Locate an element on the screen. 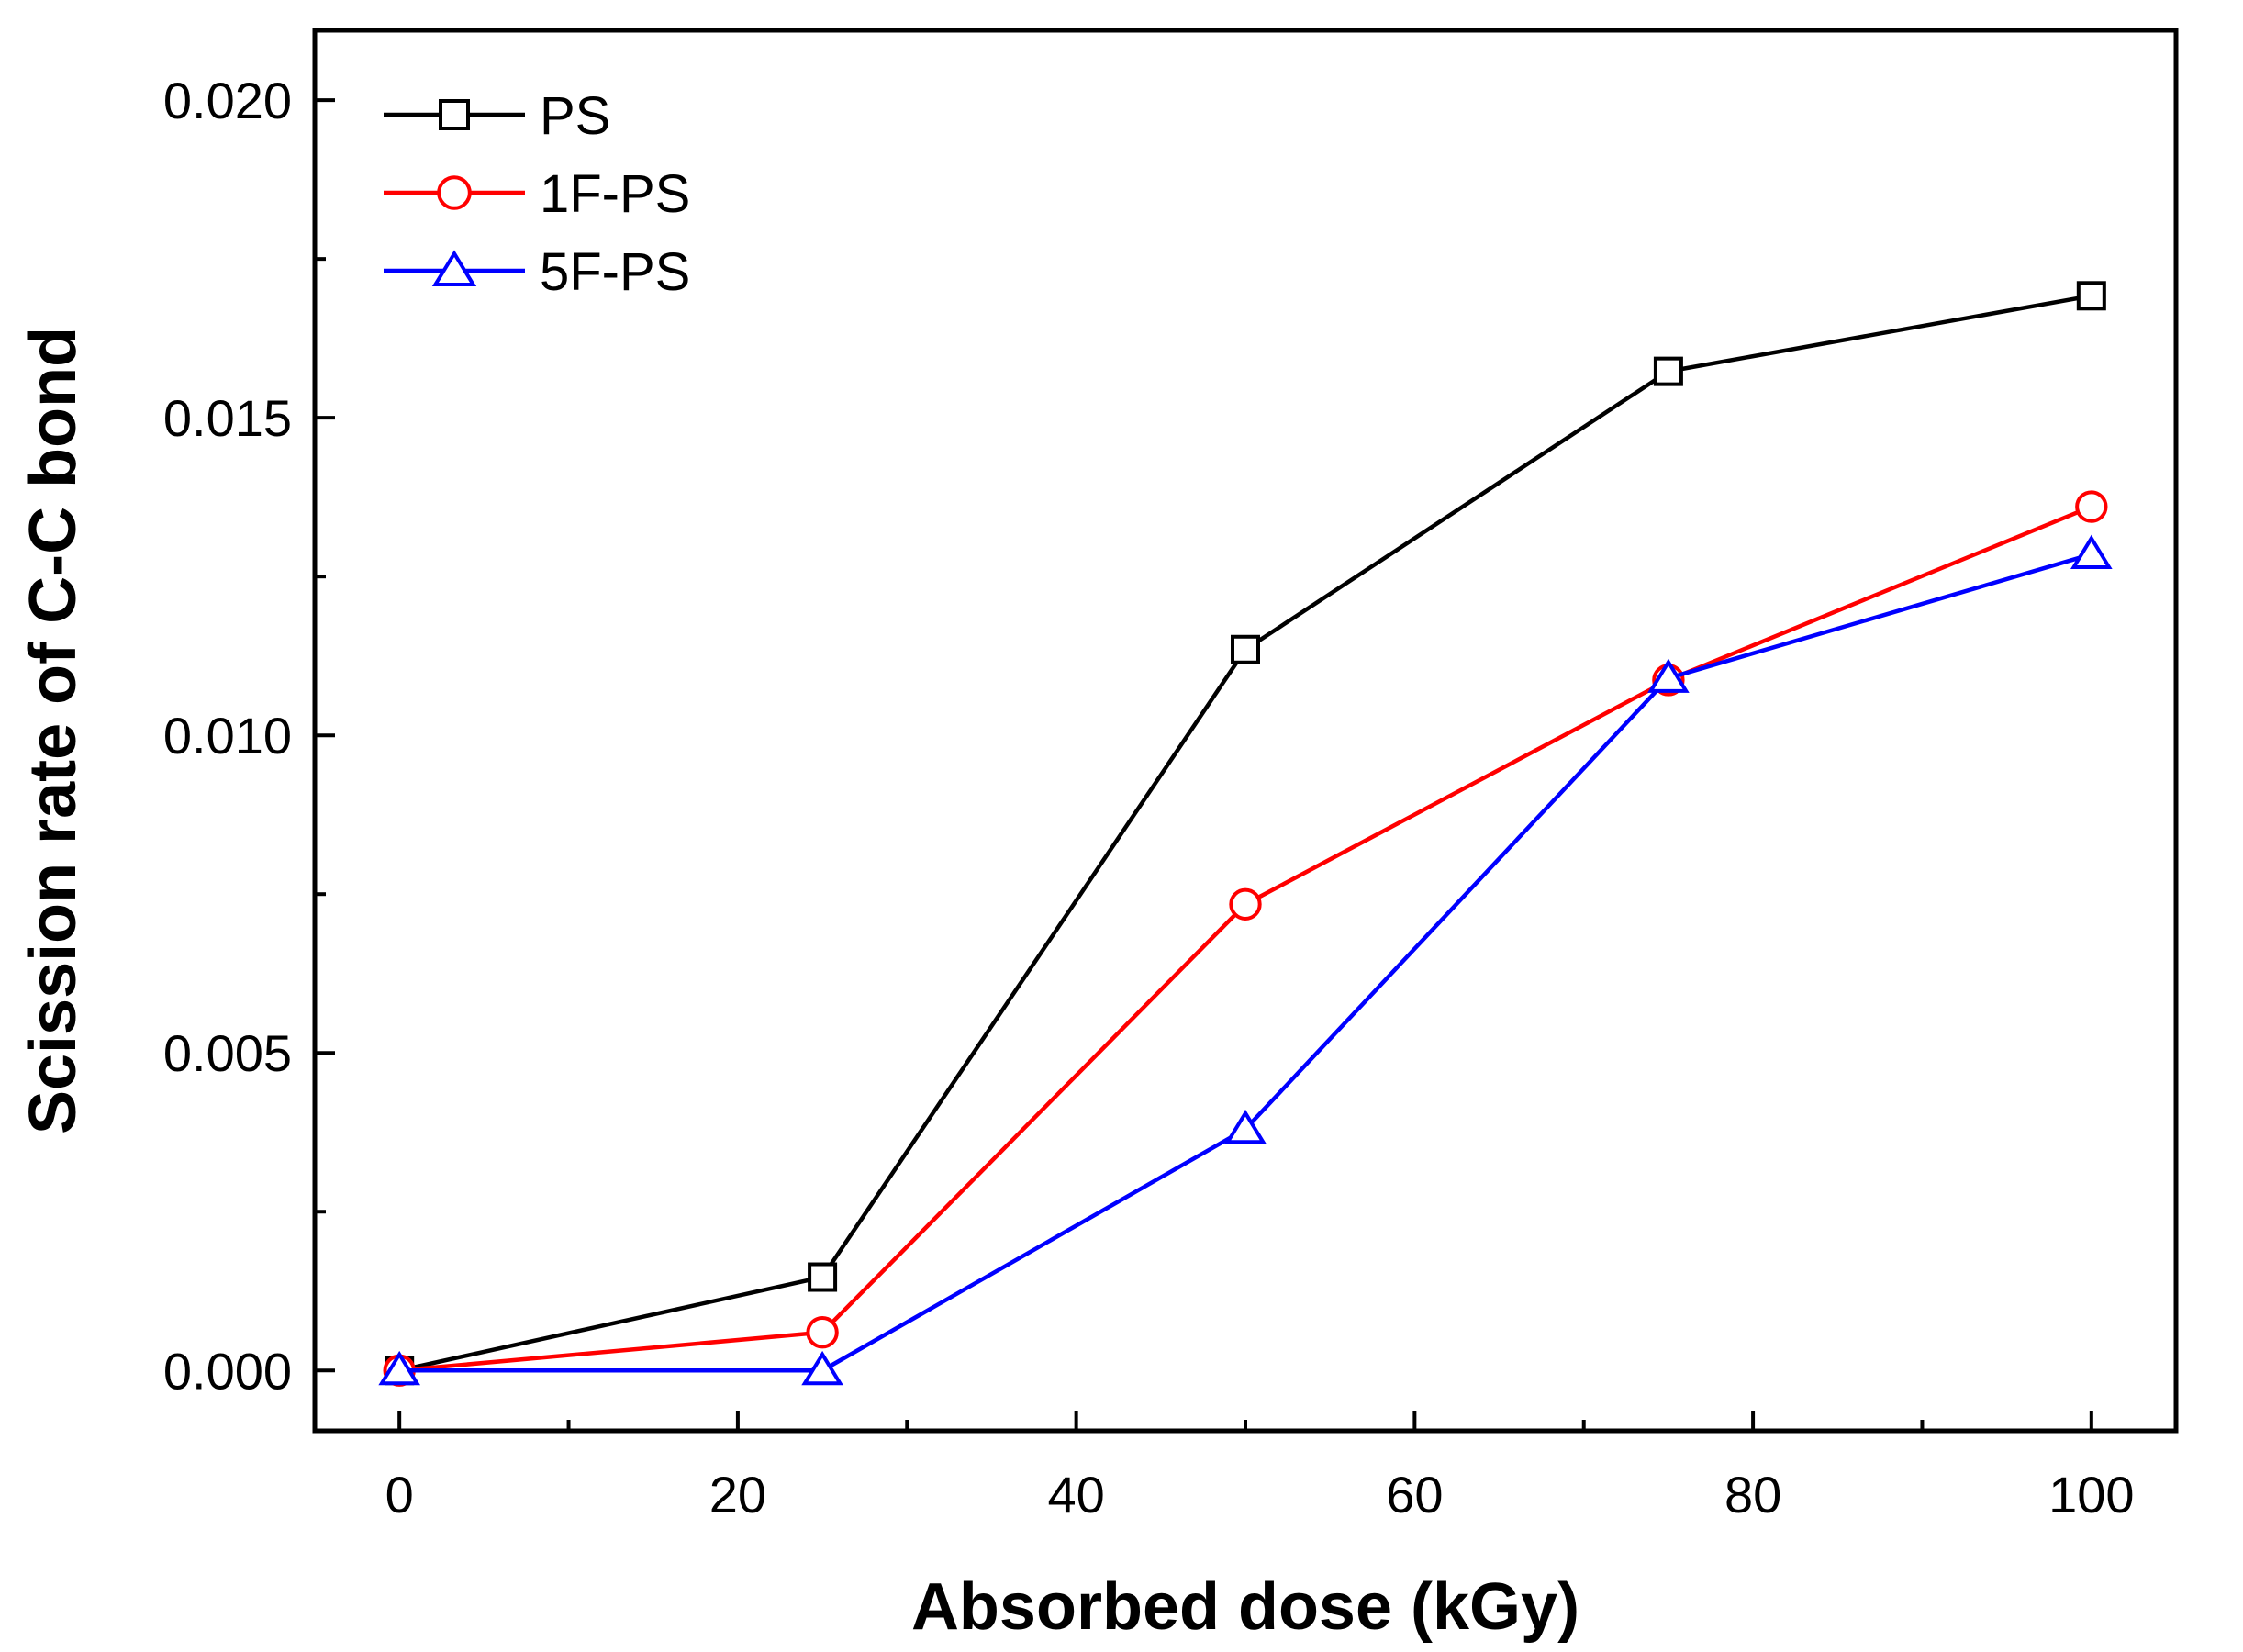  x-axis-title: Absorbed dose (kGy) is located at coordinates (1245, 1607).